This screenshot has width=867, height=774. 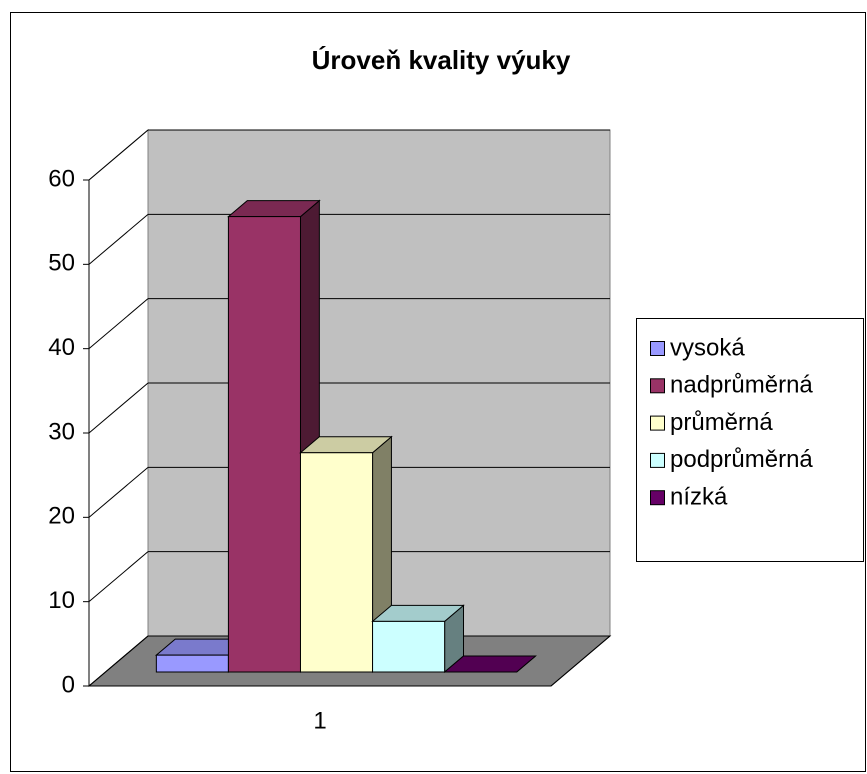 What do you see at coordinates (68, 684) in the screenshot?
I see `y-tick-label: 0` at bounding box center [68, 684].